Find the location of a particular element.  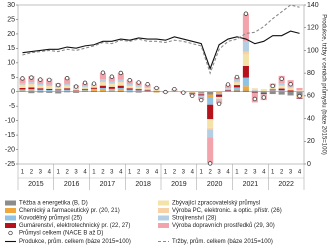

x-tick-label: 3 is located at coordinates (41, 173).